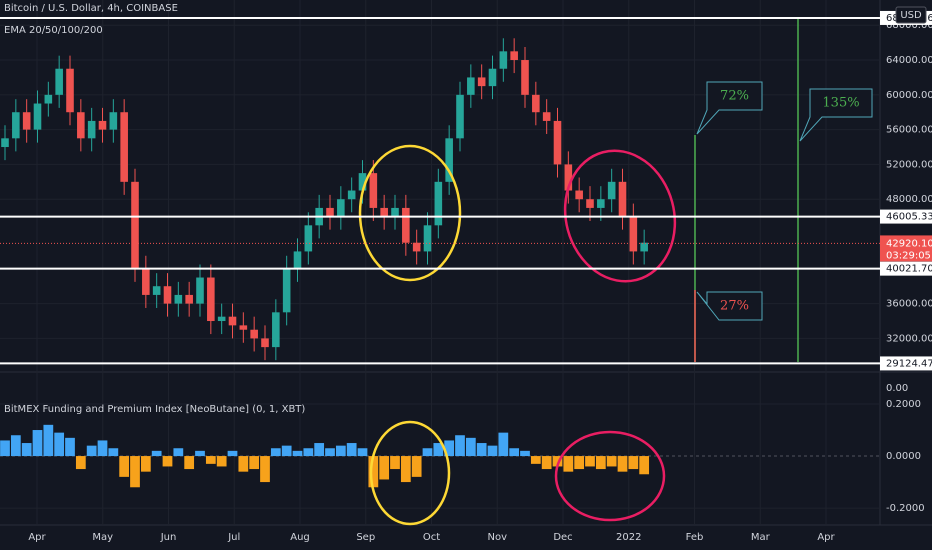  Describe the element at coordinates (761, 537) in the screenshot. I see `x-tick-label: Mar` at that location.